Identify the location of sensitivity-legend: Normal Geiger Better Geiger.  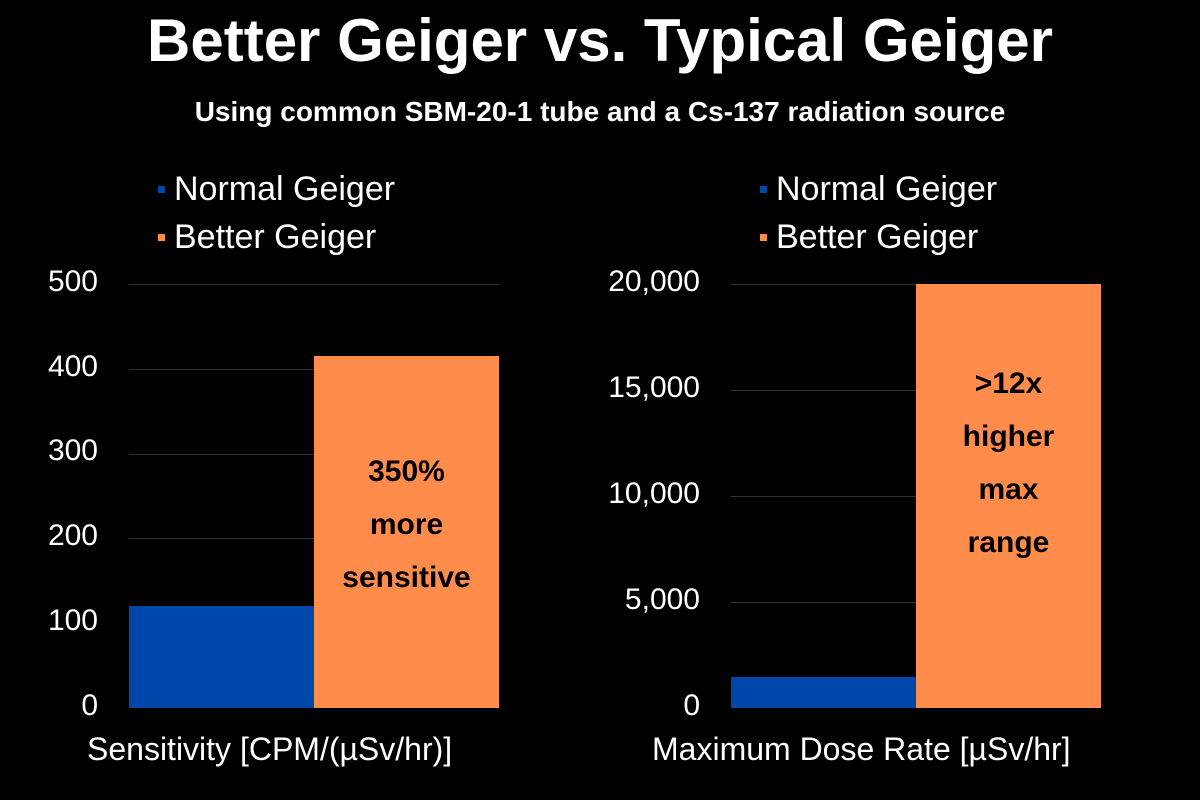
(276, 213).